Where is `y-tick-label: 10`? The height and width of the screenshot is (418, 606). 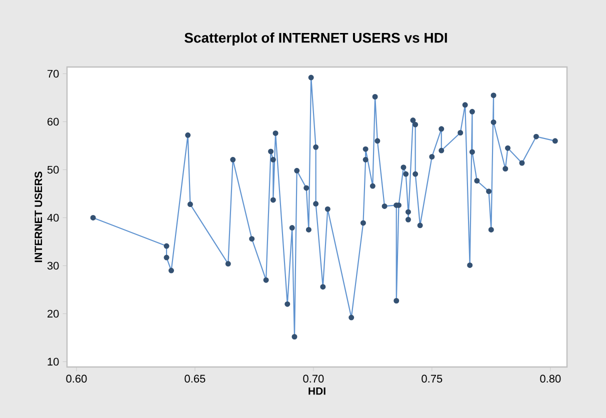 y-tick-label: 10 is located at coordinates (53, 362).